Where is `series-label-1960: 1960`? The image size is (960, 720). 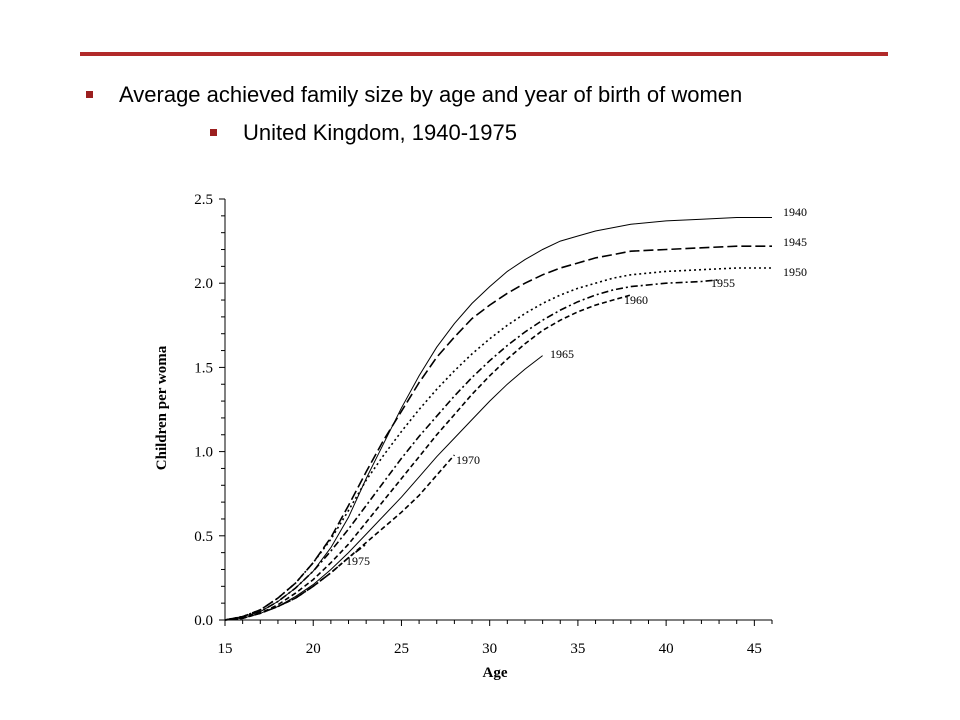
series-label-1960: 1960 is located at coordinates (636, 300).